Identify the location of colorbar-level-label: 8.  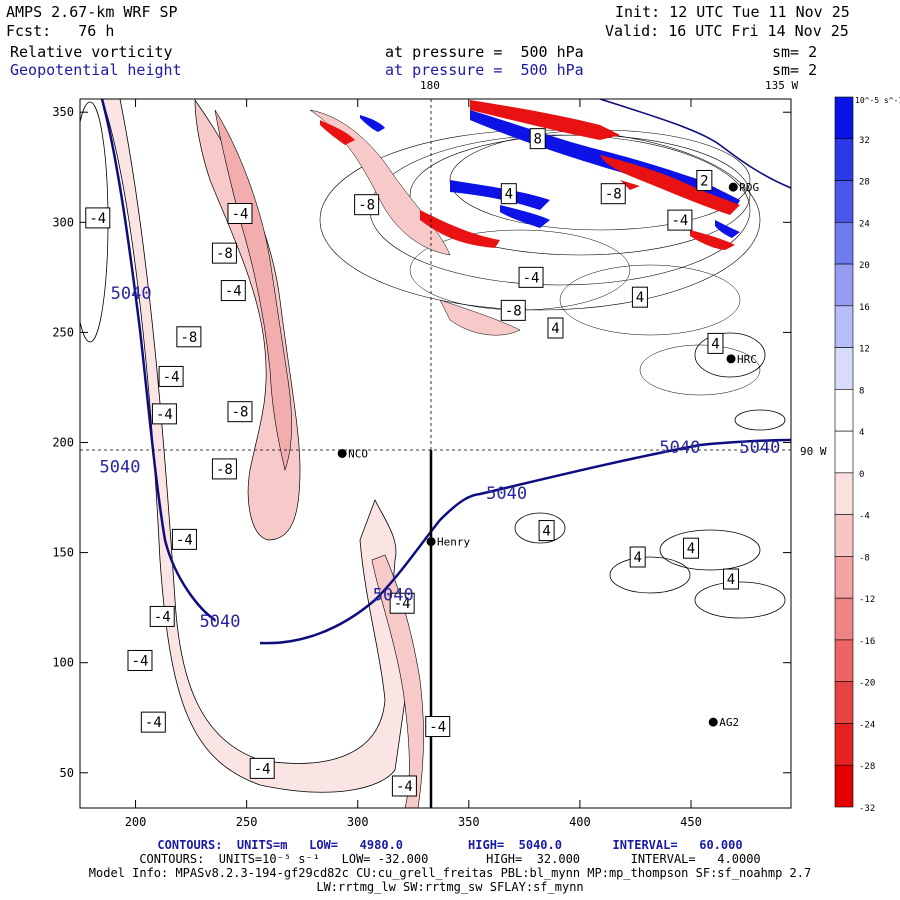
(861, 391).